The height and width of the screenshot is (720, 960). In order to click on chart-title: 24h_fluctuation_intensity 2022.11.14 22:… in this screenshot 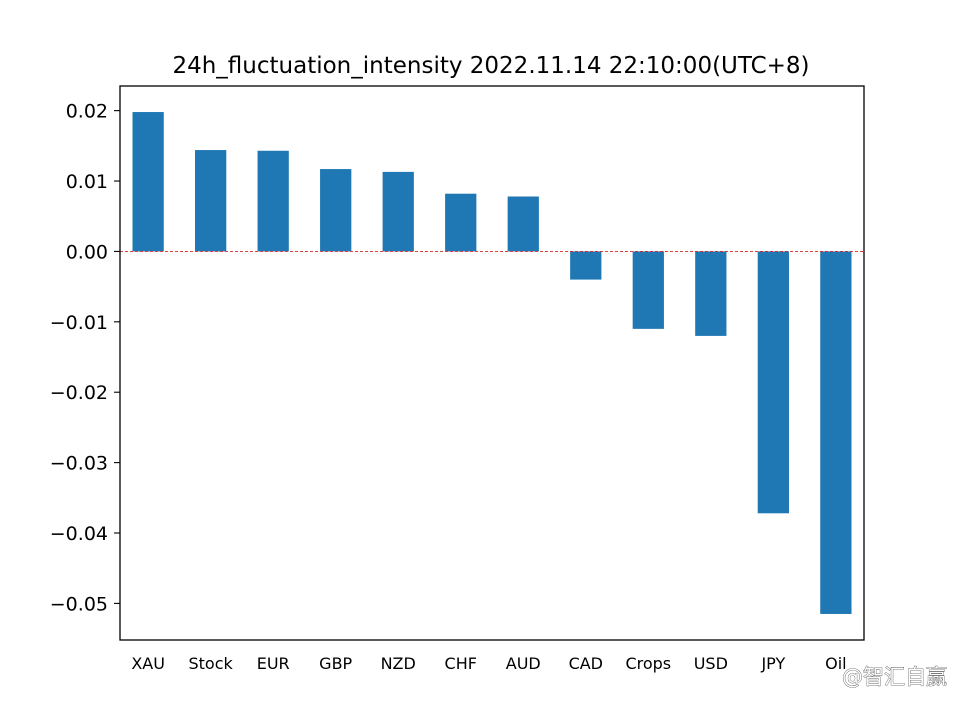, I will do `click(490, 66)`.